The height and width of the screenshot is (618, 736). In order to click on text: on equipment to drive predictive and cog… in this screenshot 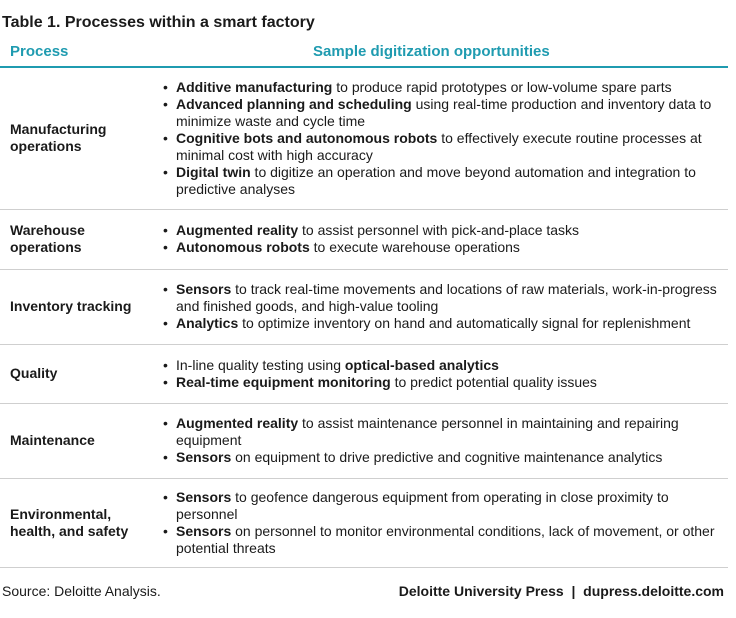, I will do `click(447, 457)`.